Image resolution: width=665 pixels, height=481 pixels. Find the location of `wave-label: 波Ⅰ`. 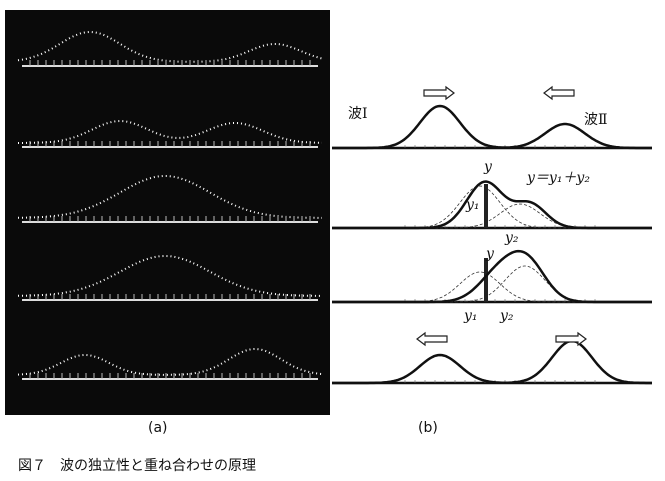

wave-label: 波Ⅰ is located at coordinates (358, 114).